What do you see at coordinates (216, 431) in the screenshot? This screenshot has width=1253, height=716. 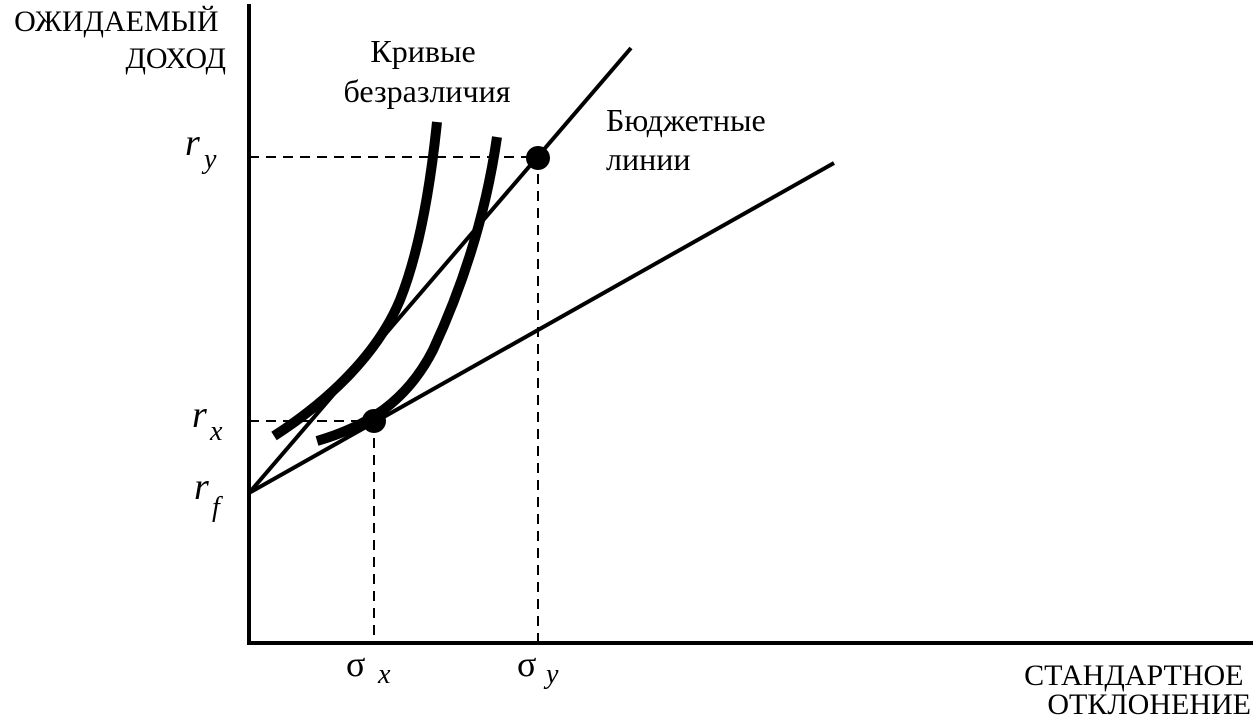 I see `tick-rx-sub: x` at bounding box center [216, 431].